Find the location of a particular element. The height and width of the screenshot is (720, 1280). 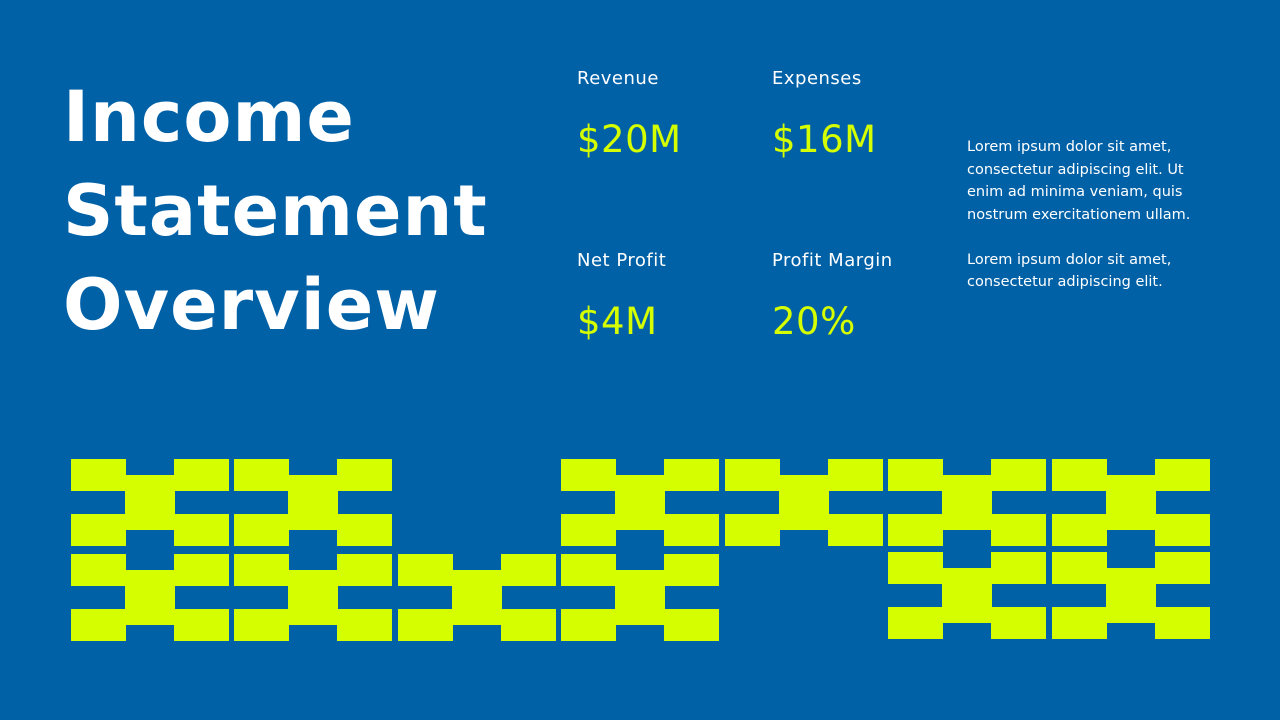

metric-label: Expenses is located at coordinates (817, 78).